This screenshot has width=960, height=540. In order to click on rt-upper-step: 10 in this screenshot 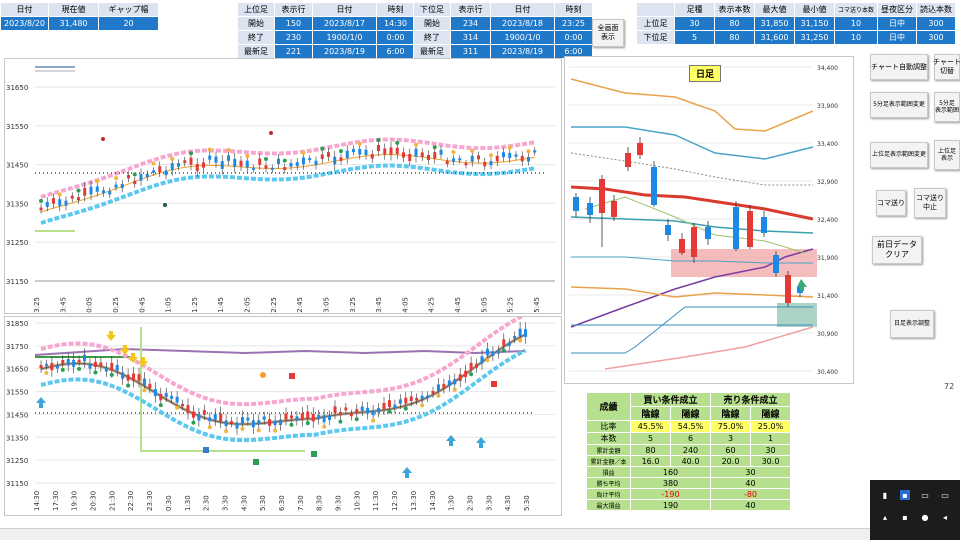, I will do `click(856, 23)`.